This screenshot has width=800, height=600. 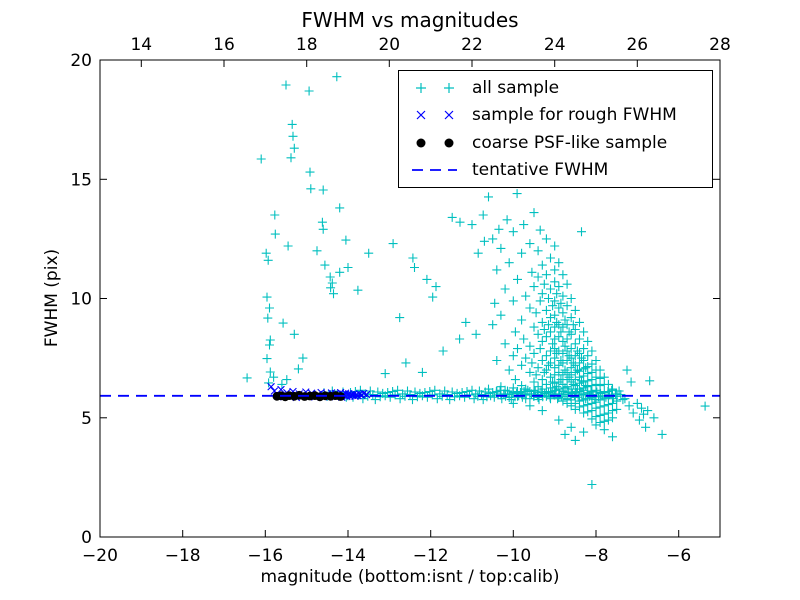 I want to click on x-tick-label-bottom: −6, so click(x=678, y=556).